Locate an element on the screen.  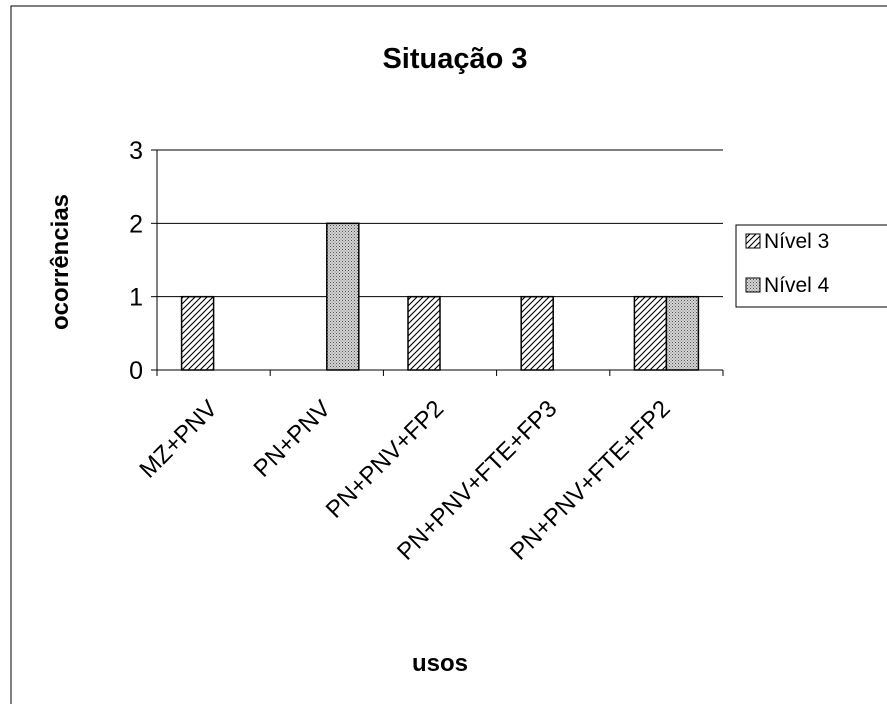
bar-nivel-4-pn-pnv-fte-fp2 is located at coordinates (682, 333).